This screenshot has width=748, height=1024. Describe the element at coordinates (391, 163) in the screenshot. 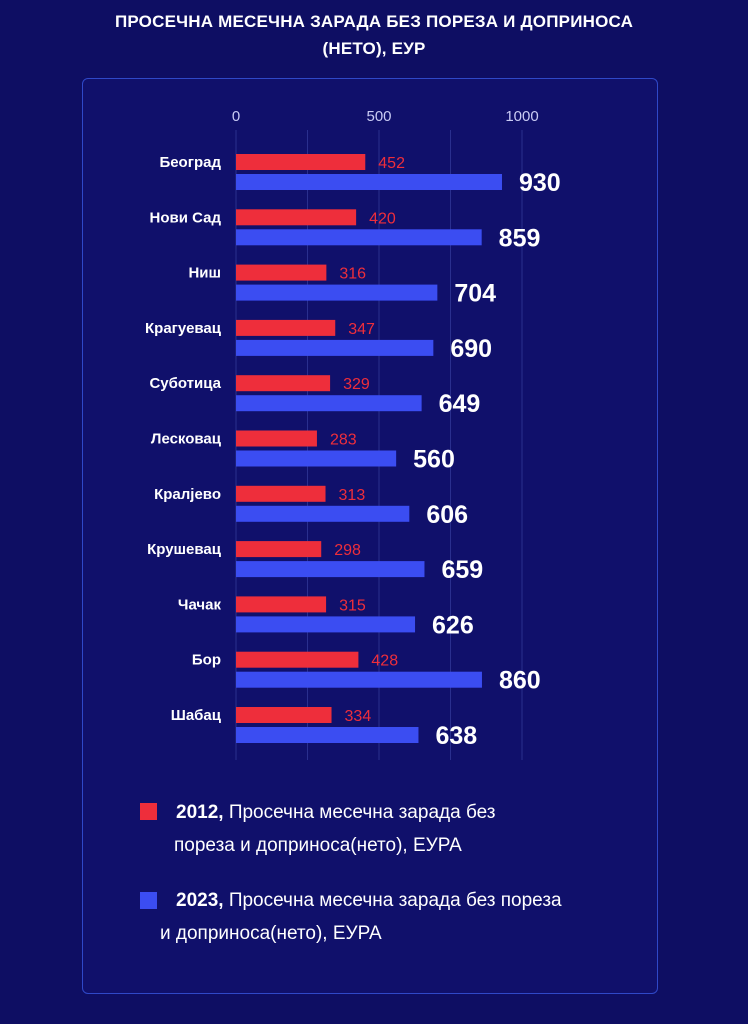

I see `data-label-2012: 452` at that location.